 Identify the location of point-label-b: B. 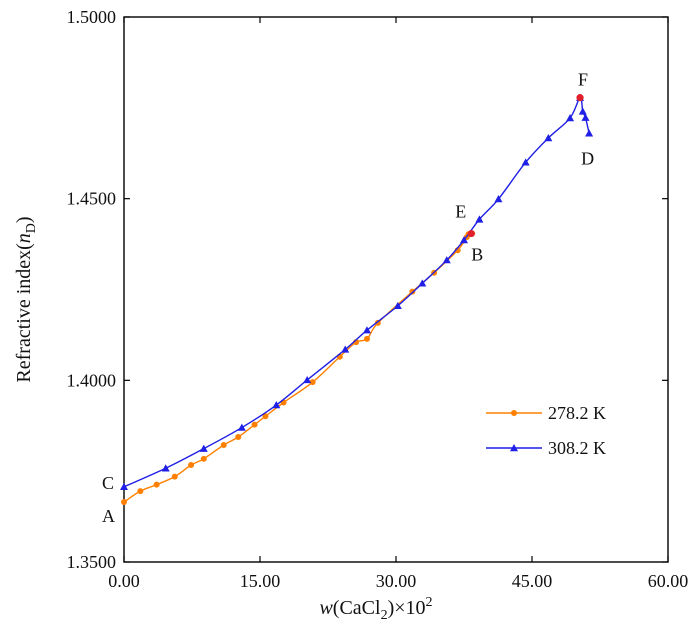
(477, 255).